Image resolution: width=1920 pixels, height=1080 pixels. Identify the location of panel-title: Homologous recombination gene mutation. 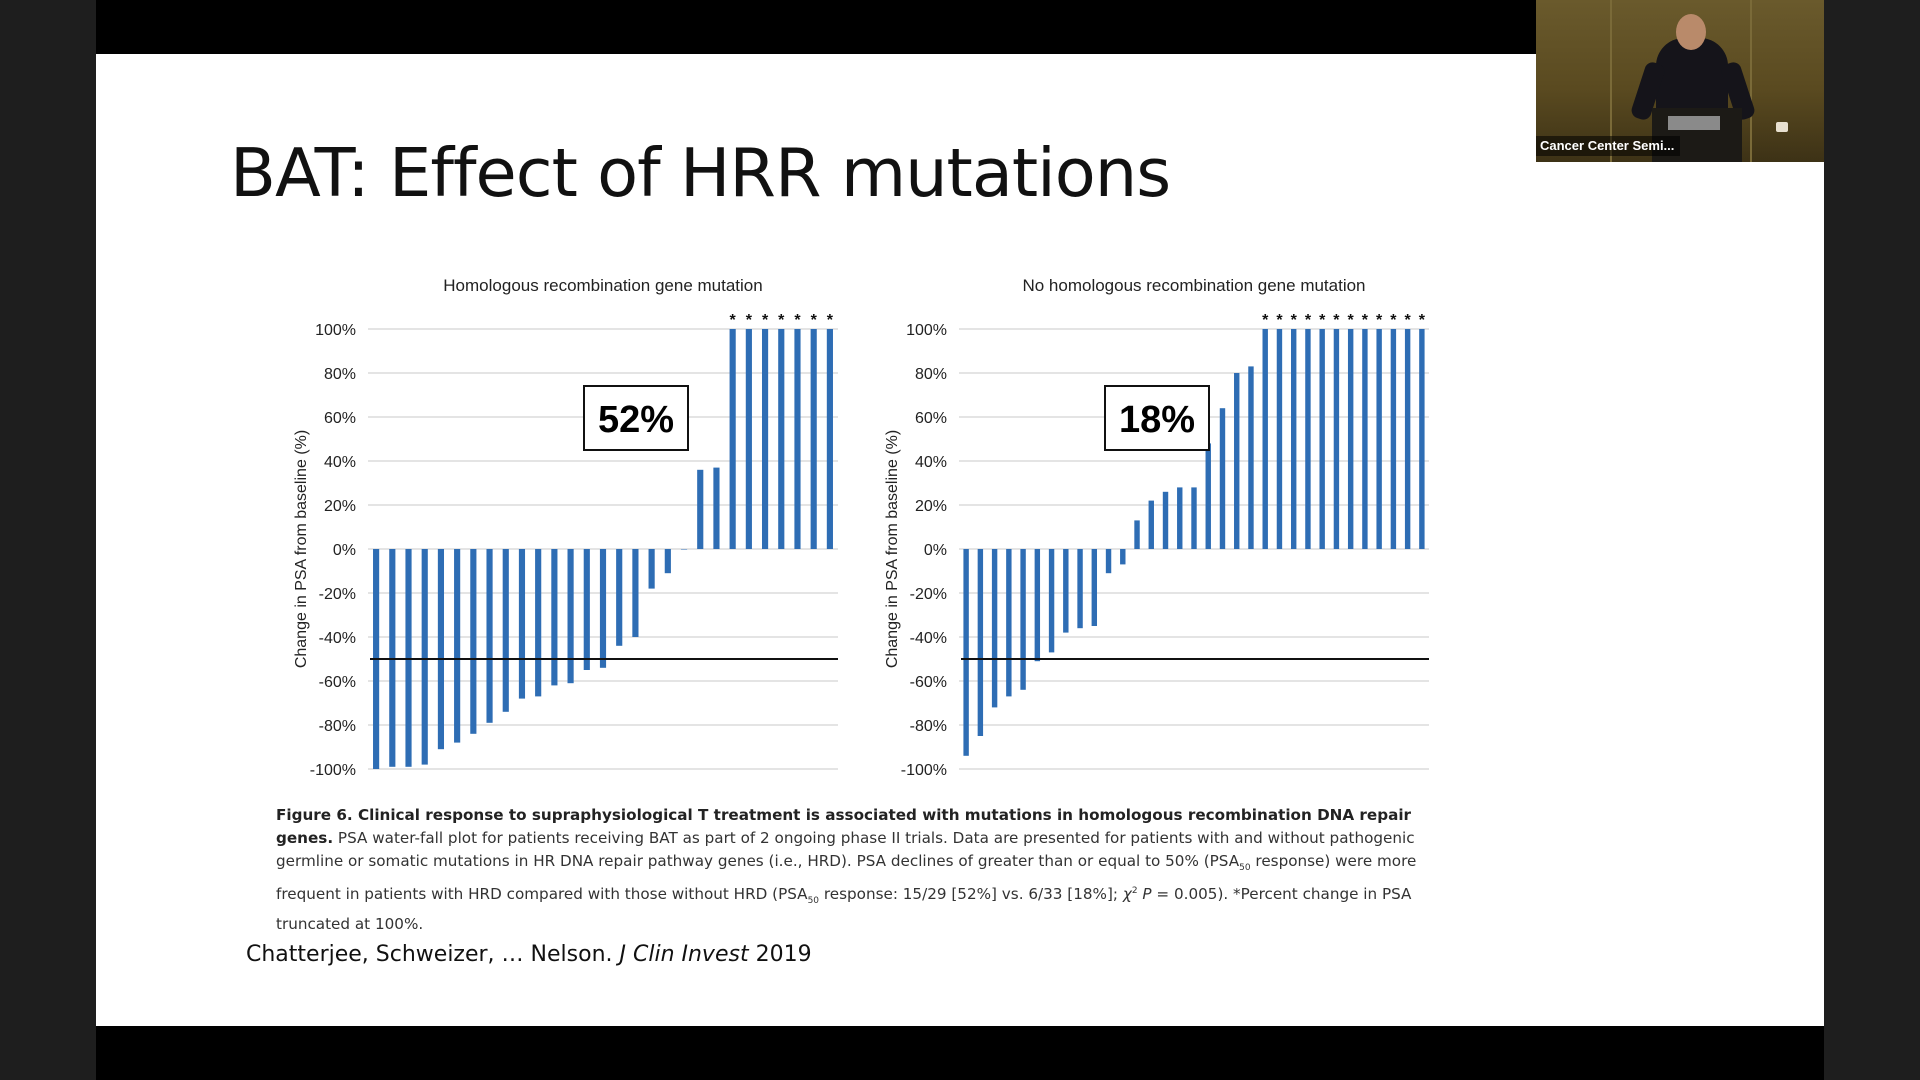
(602, 285).